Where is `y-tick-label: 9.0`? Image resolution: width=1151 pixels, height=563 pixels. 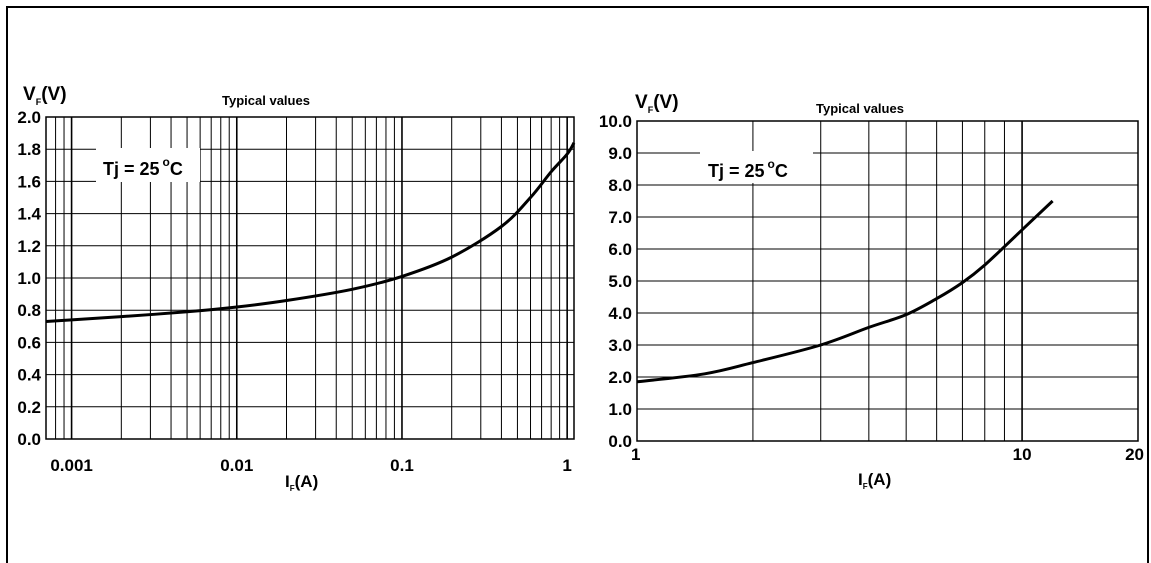
y-tick-label: 9.0 is located at coordinates (620, 153).